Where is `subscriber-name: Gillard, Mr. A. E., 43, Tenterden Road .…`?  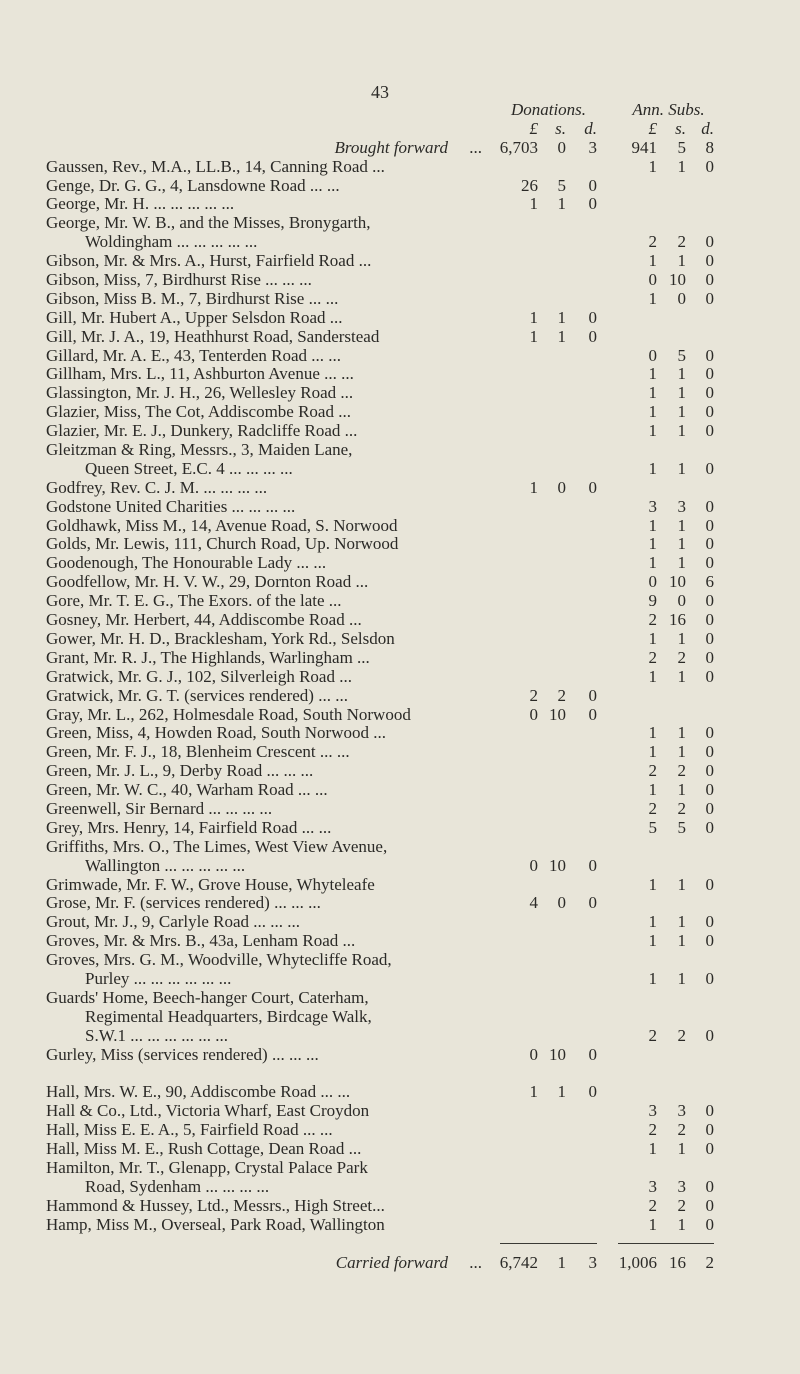
subscriber-name: Gillard, Mr. A. E., 43, Tenterden Road .… is located at coordinates (194, 355).